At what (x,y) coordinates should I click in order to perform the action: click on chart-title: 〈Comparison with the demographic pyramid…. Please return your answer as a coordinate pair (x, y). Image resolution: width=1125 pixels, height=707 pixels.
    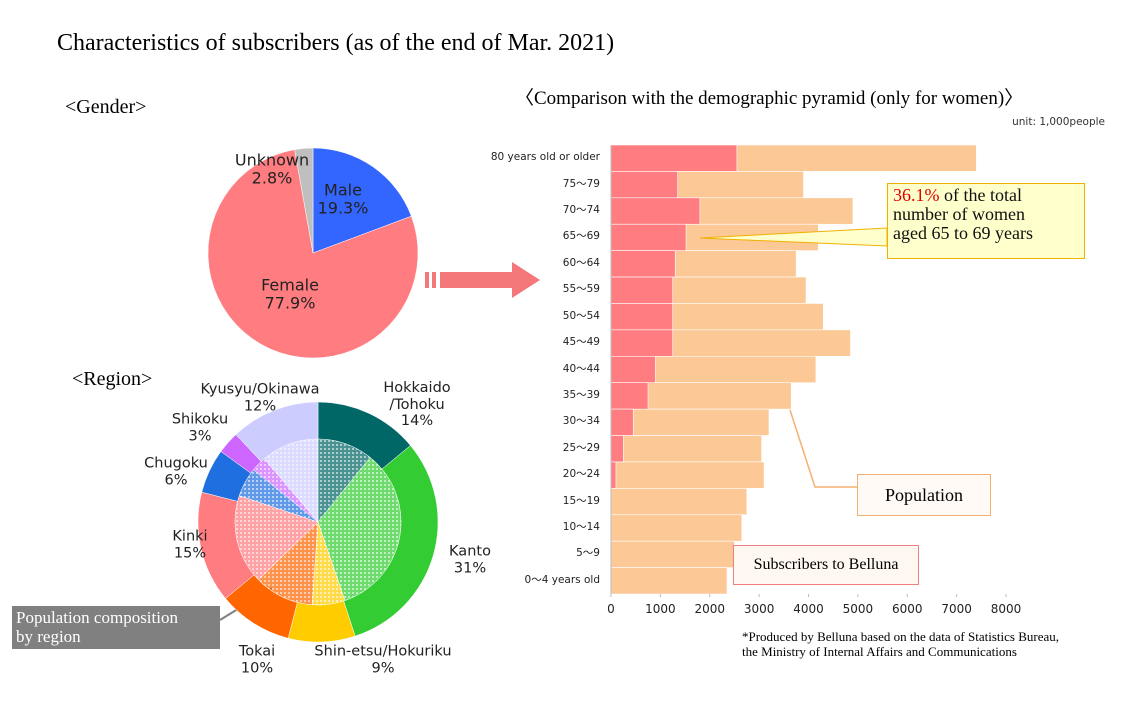
    Looking at the image, I should click on (769, 98).